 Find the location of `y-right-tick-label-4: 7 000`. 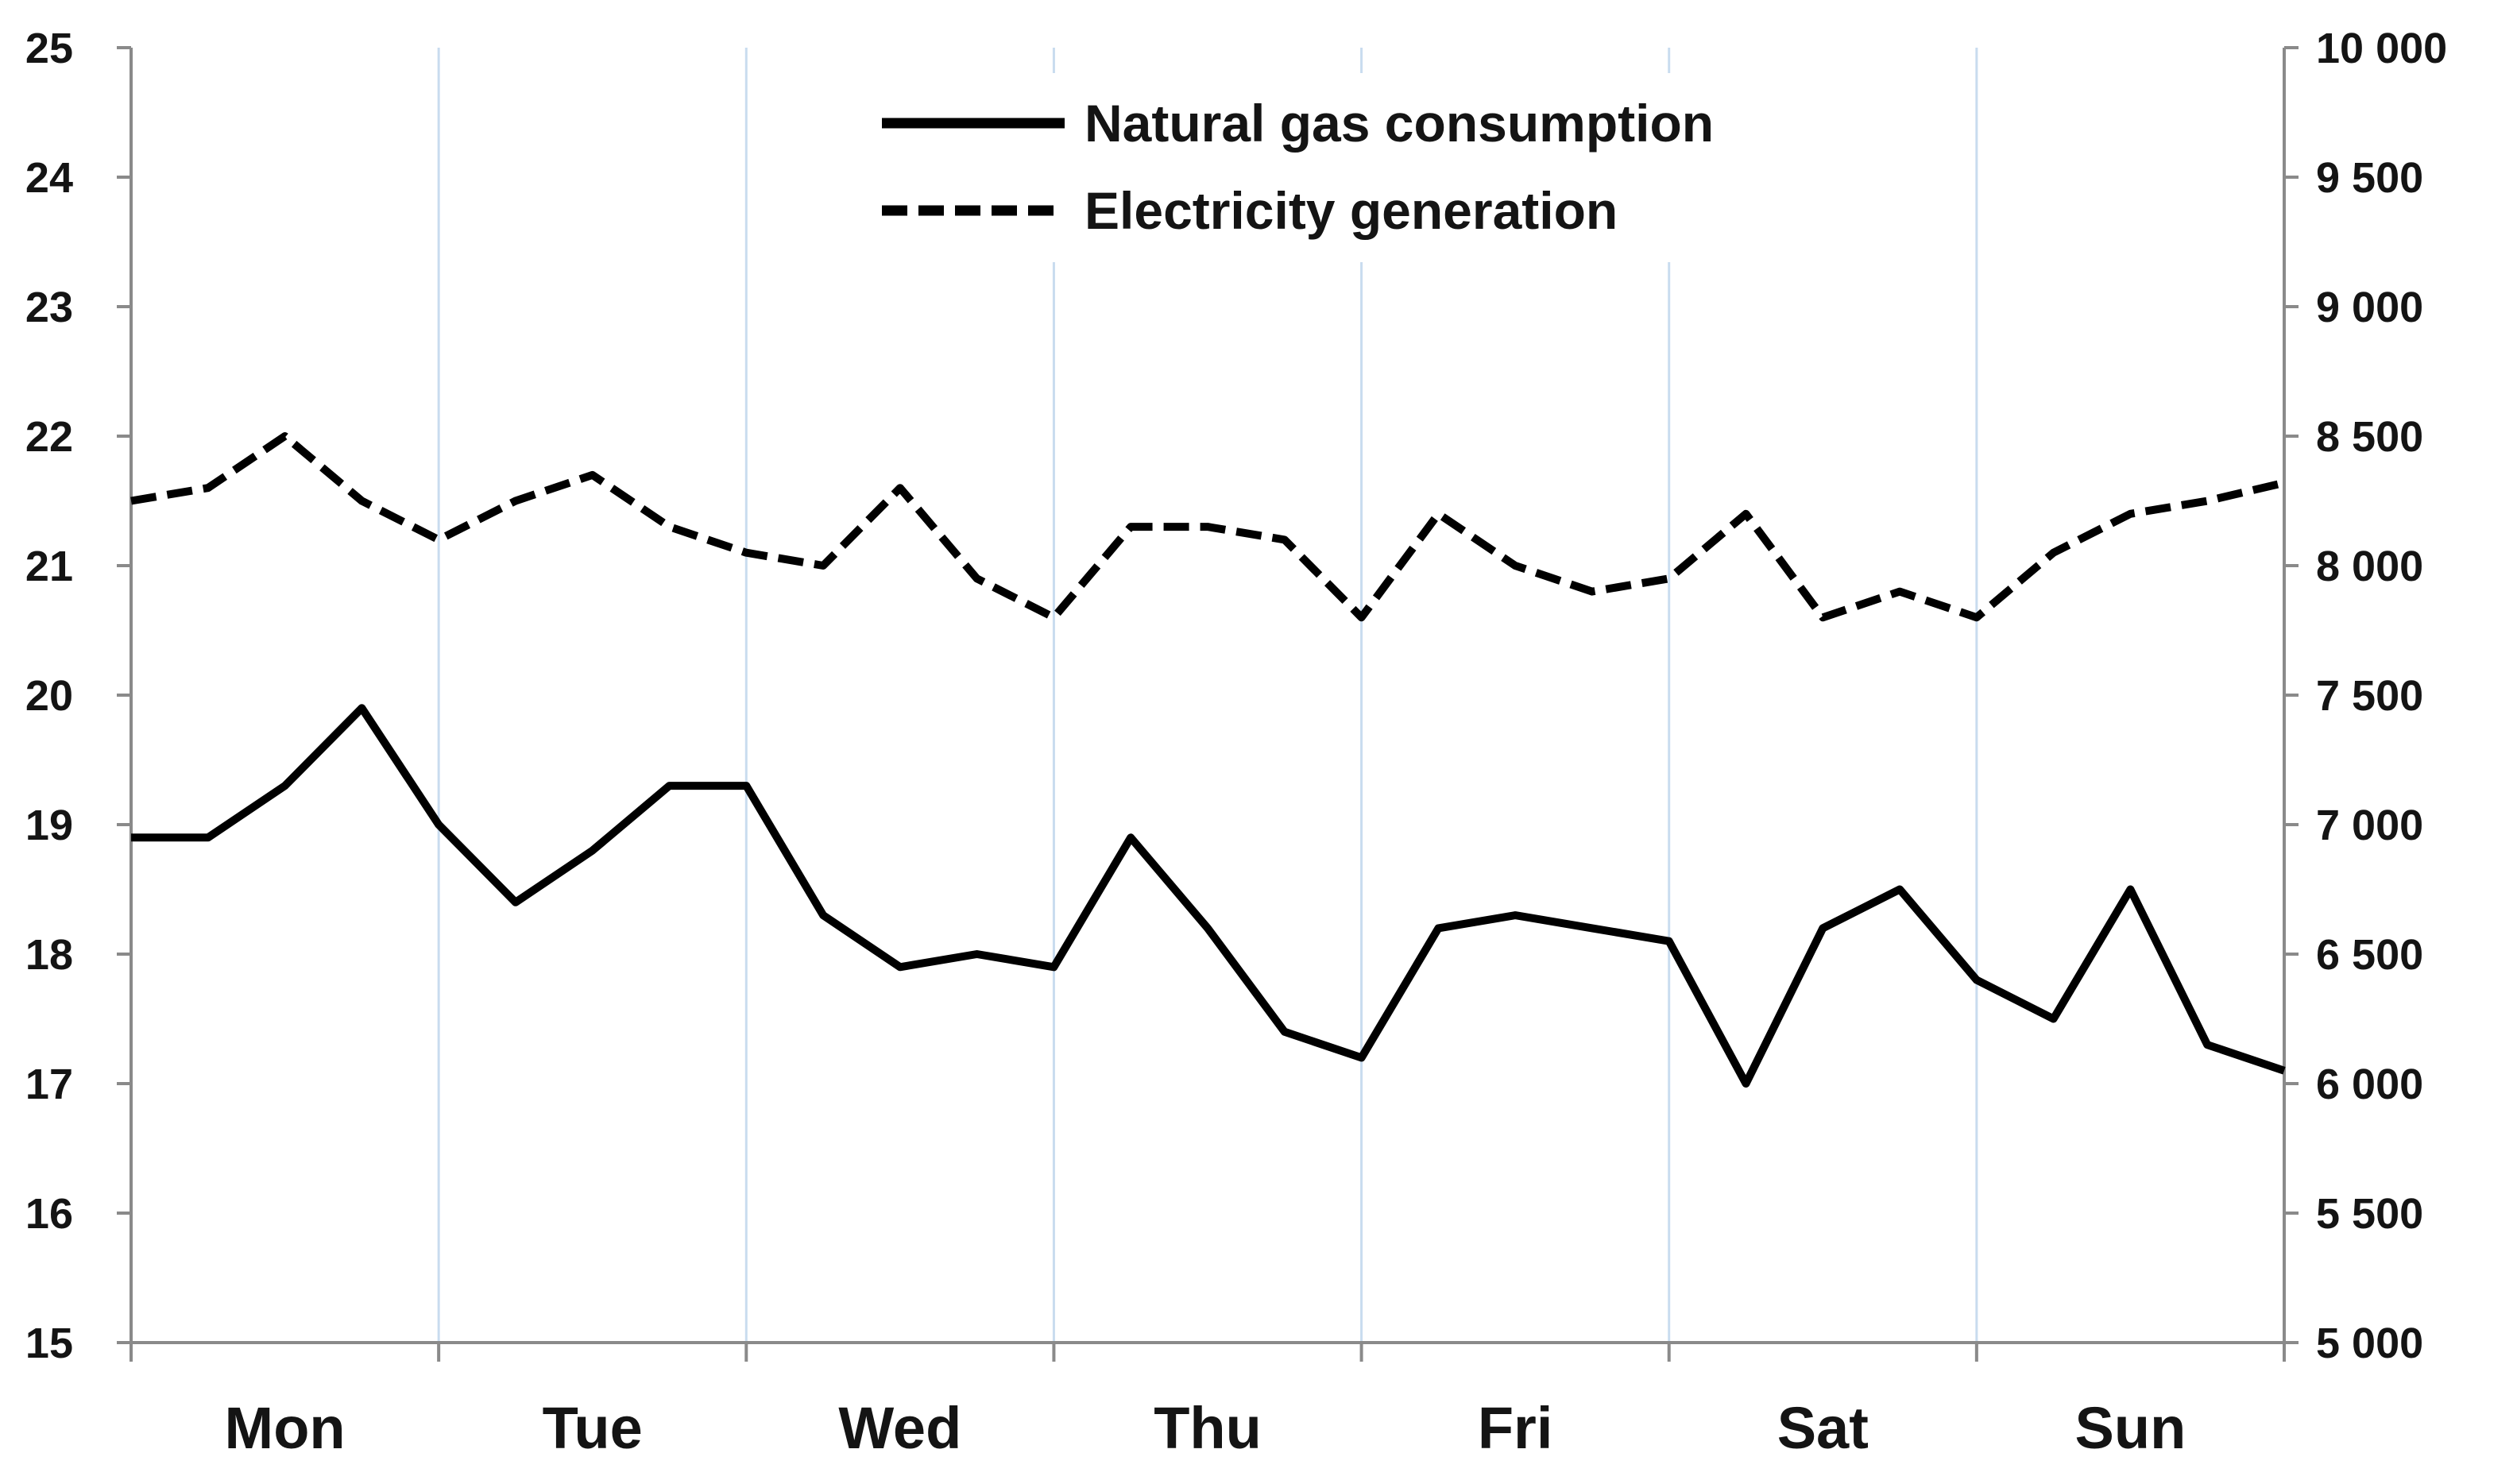

y-right-tick-label-4: 7 000 is located at coordinates (2369, 826).